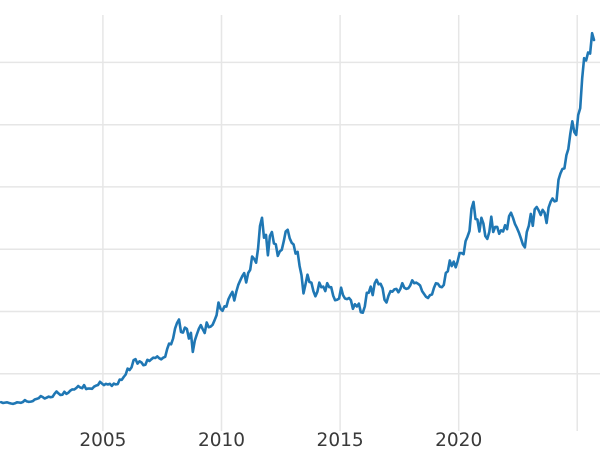 This screenshot has width=600, height=450. I want to click on x-tick-label: 2015, so click(340, 440).